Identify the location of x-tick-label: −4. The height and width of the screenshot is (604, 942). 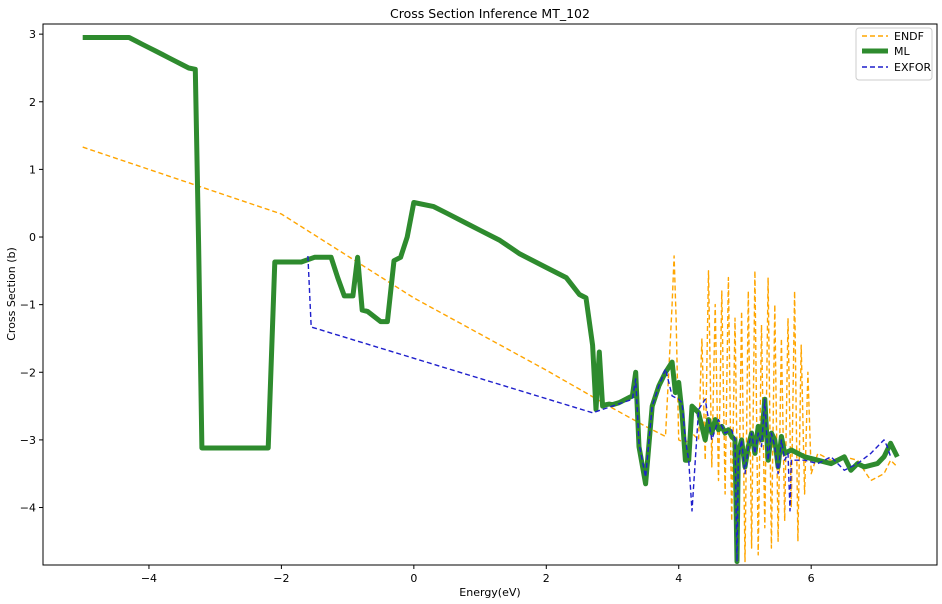
(149, 578).